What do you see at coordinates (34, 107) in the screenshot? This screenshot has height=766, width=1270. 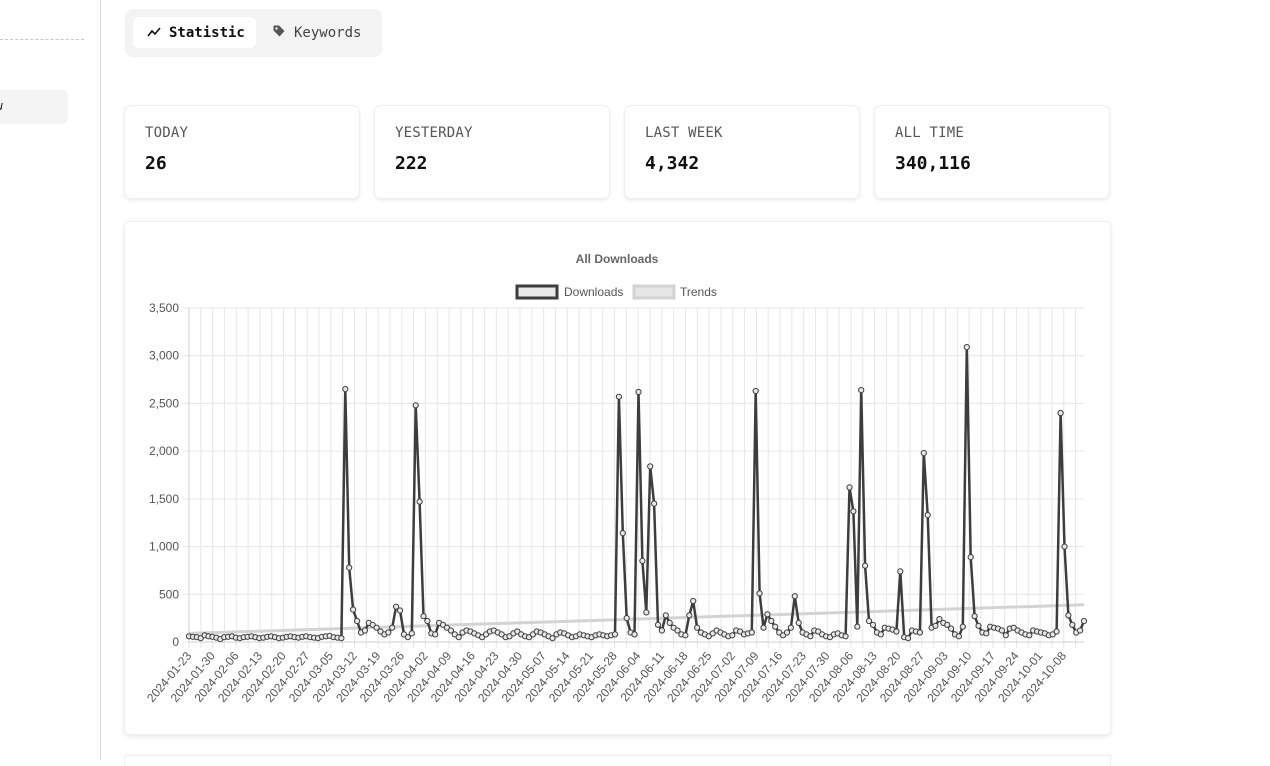 I see `sidebar-item-active: u` at bounding box center [34, 107].